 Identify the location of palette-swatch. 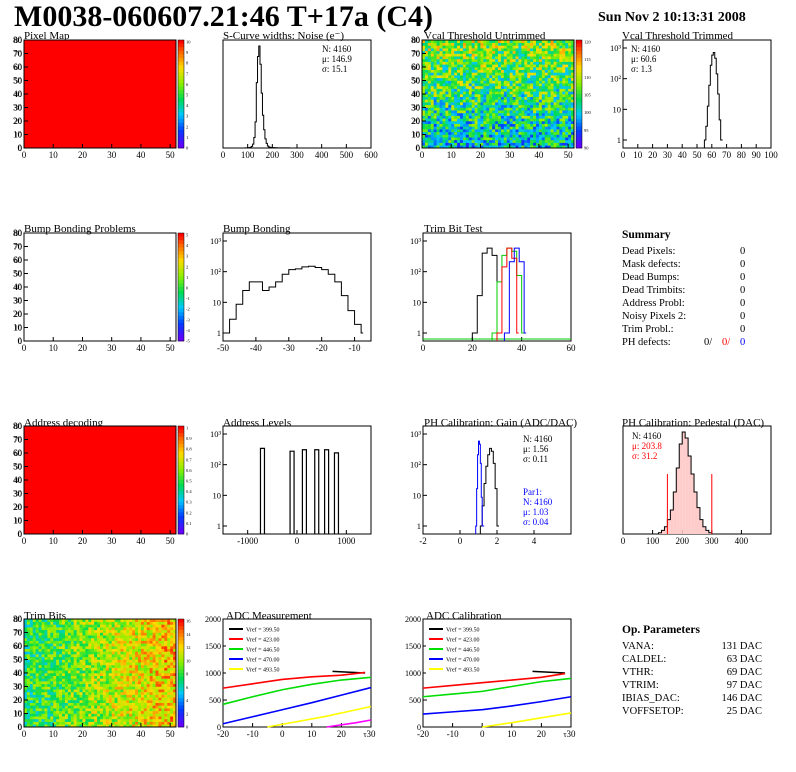
(181, 67).